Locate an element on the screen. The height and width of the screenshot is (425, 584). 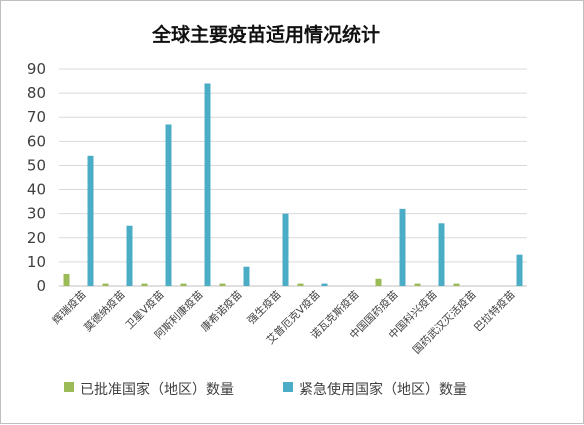
y-tick-label: 60 is located at coordinates (36, 141).